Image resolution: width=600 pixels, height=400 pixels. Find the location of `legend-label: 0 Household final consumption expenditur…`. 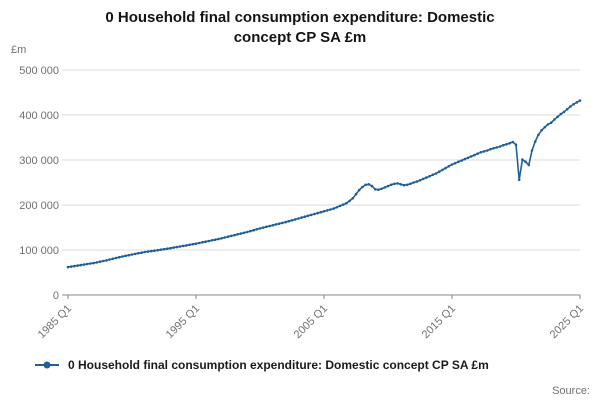

legend-label: 0 Household final consumption expenditur… is located at coordinates (278, 365).